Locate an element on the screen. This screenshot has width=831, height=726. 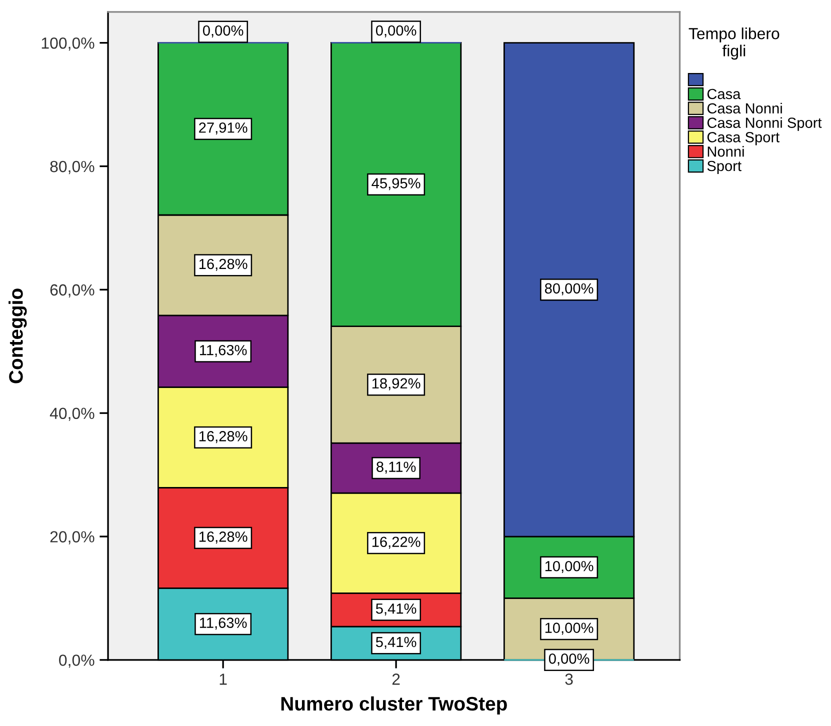
legend-label: Casa Nonni Sport is located at coordinates (764, 124).